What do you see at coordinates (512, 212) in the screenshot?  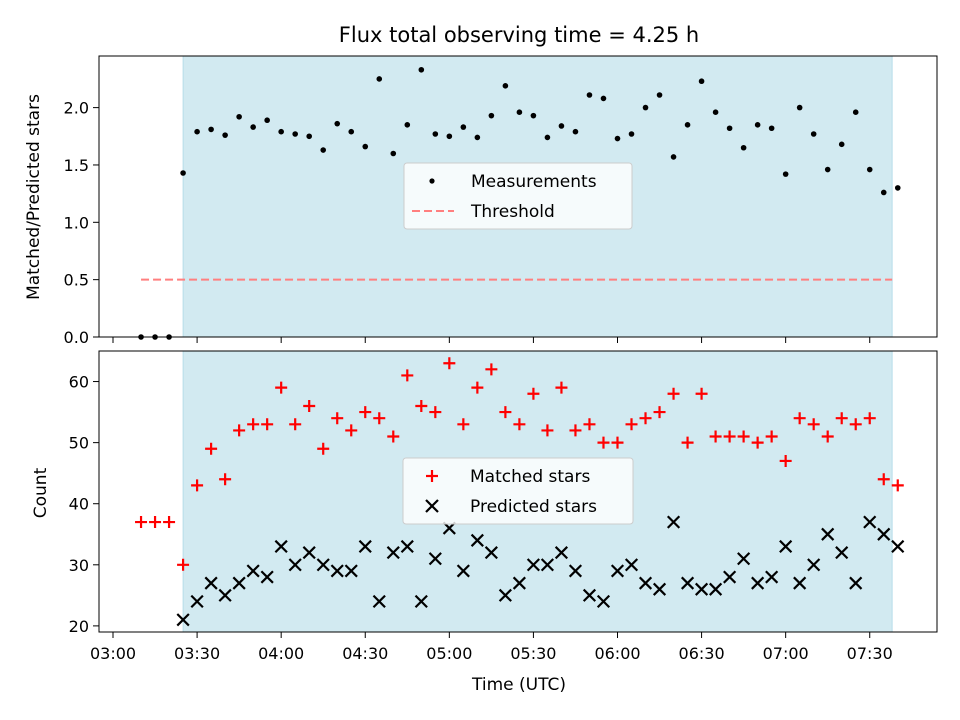 I see `legend-threshold-label: Threshold` at bounding box center [512, 212].